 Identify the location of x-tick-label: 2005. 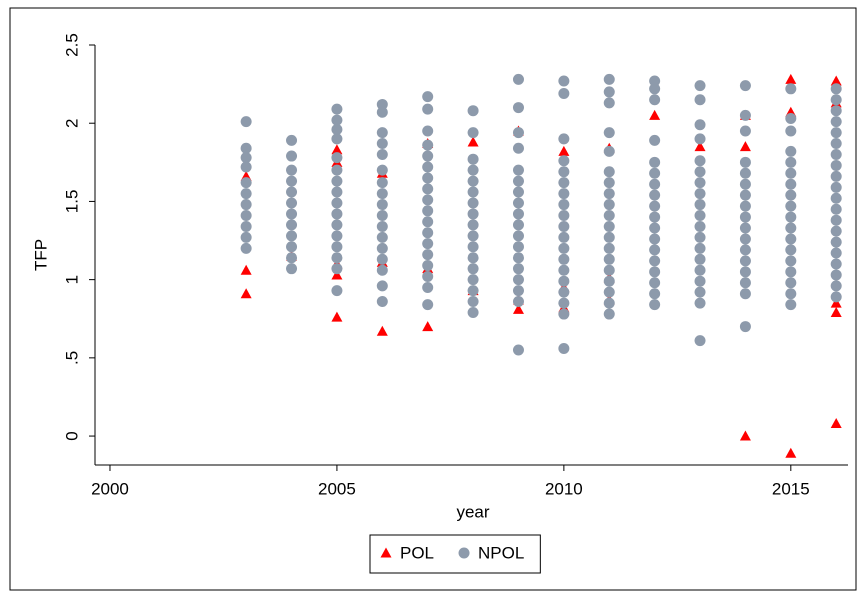
(337, 488).